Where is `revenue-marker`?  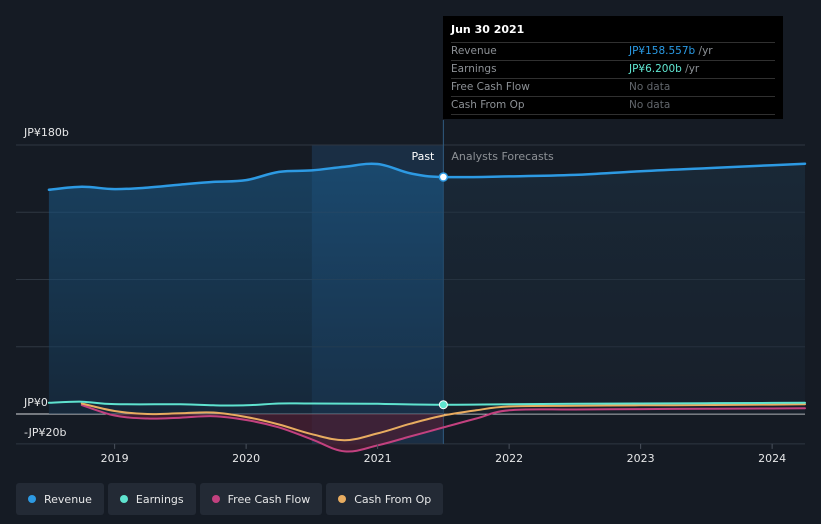 revenue-marker is located at coordinates (443, 177).